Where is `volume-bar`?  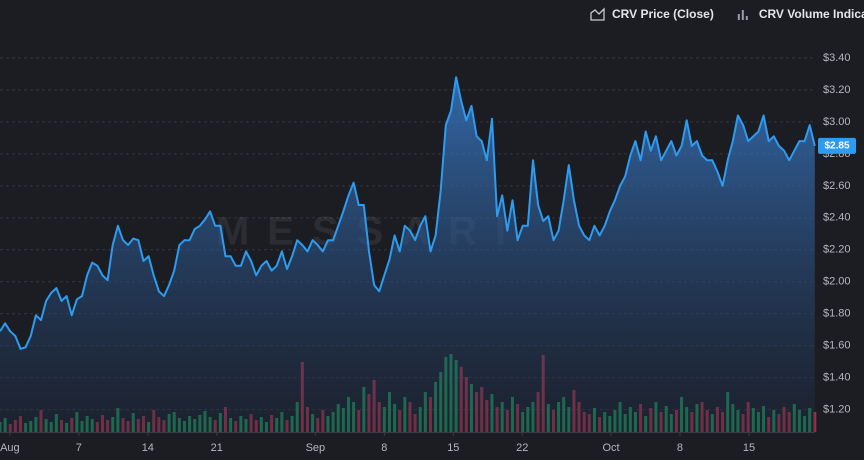
volume-bar is located at coordinates (815, 422).